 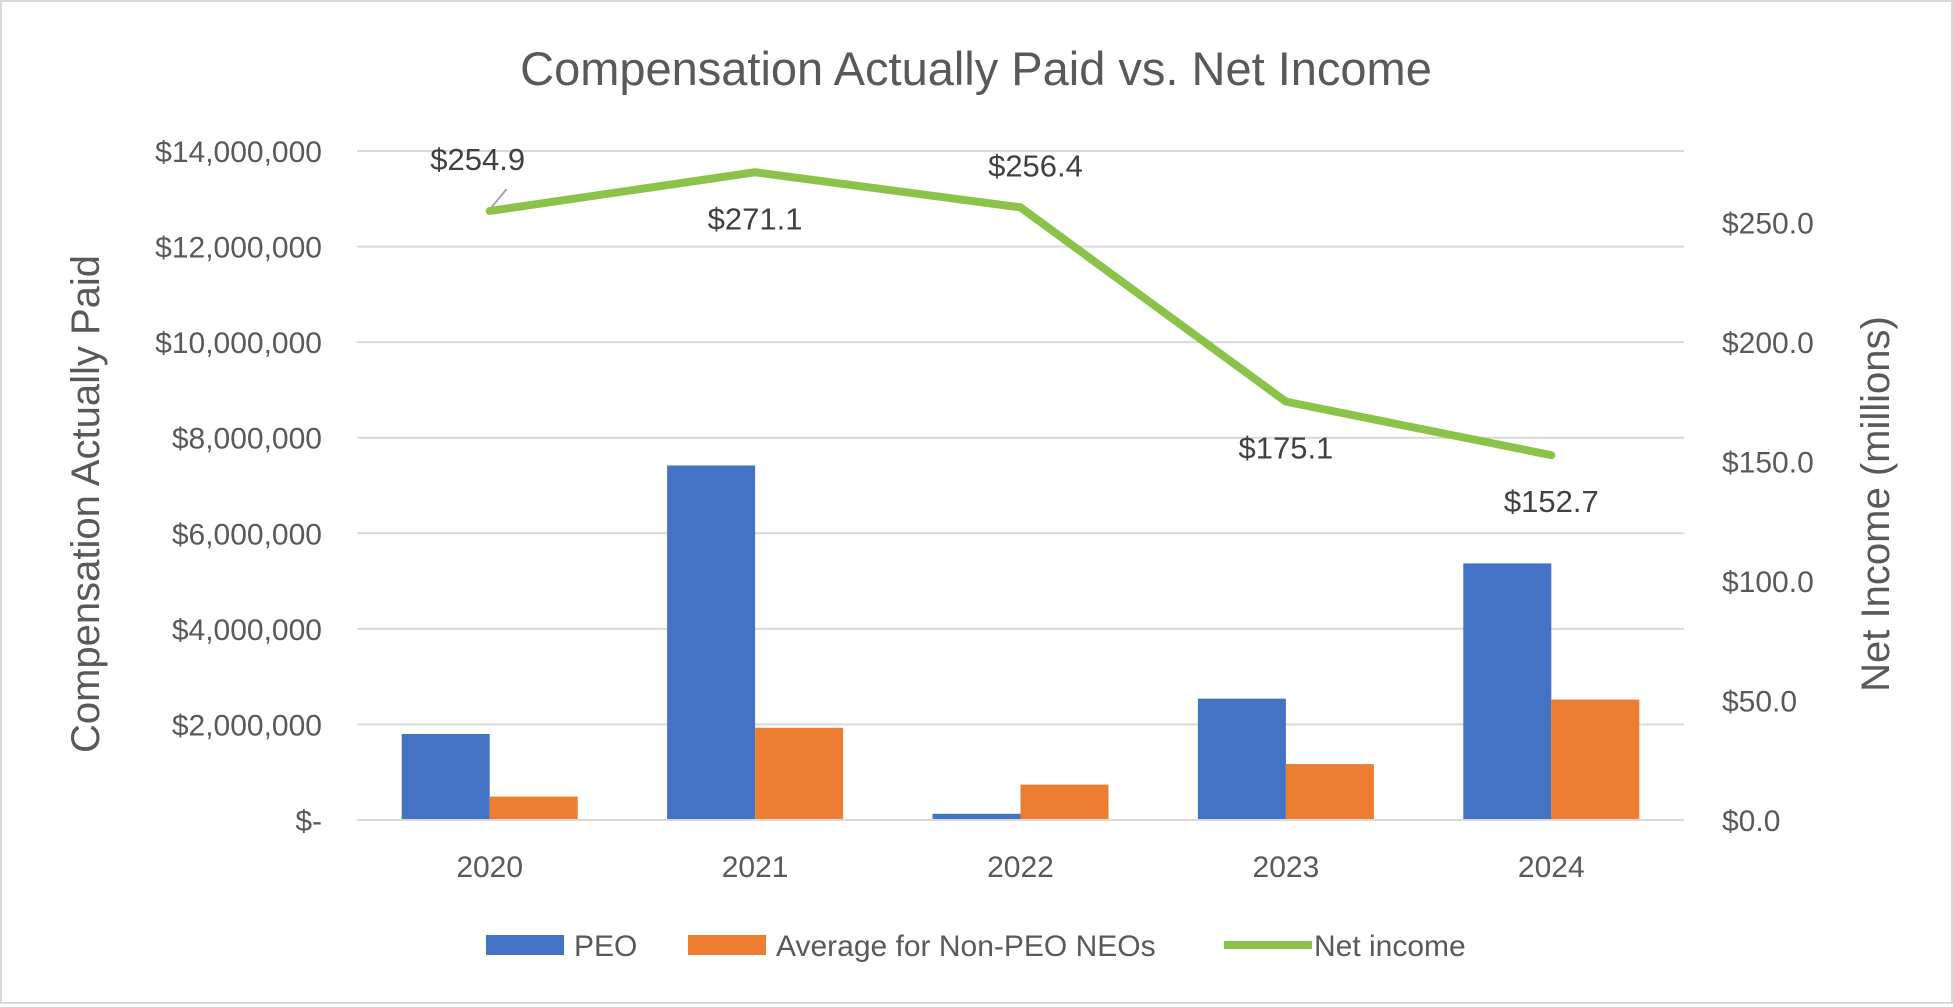 I want to click on left-tick-label: $6,000,000, so click(x=247, y=534).